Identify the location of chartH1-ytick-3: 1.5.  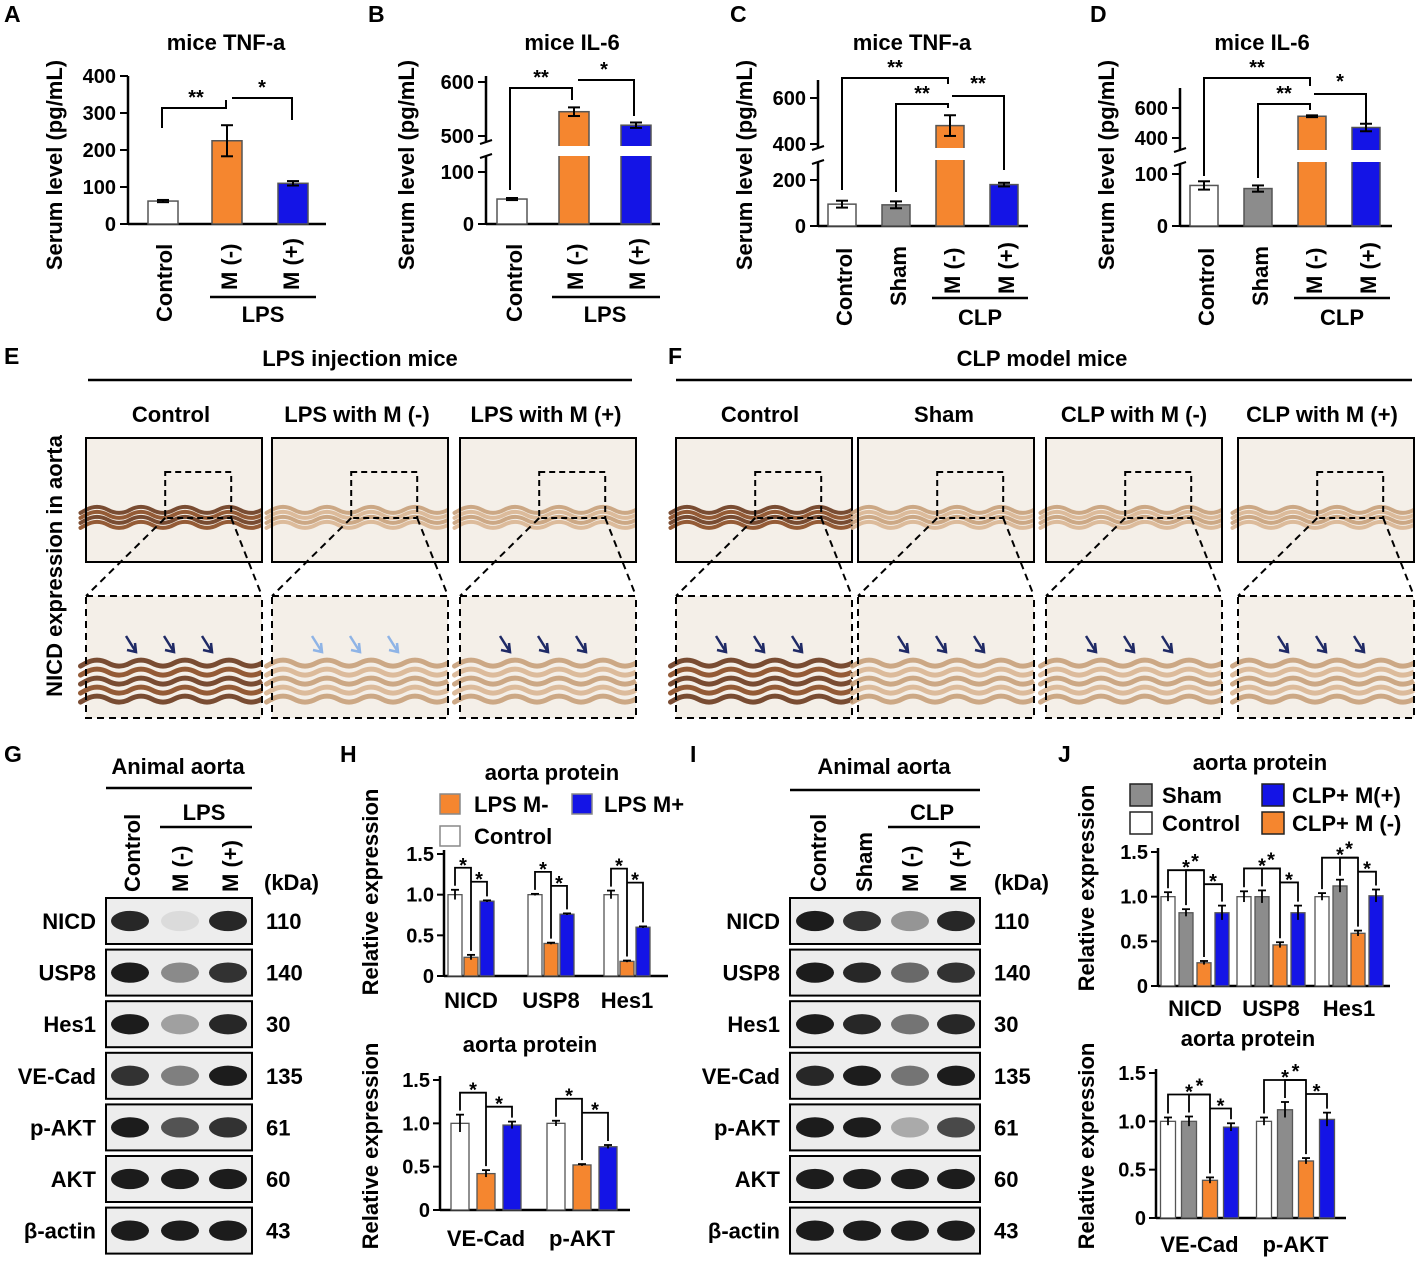
(420, 855).